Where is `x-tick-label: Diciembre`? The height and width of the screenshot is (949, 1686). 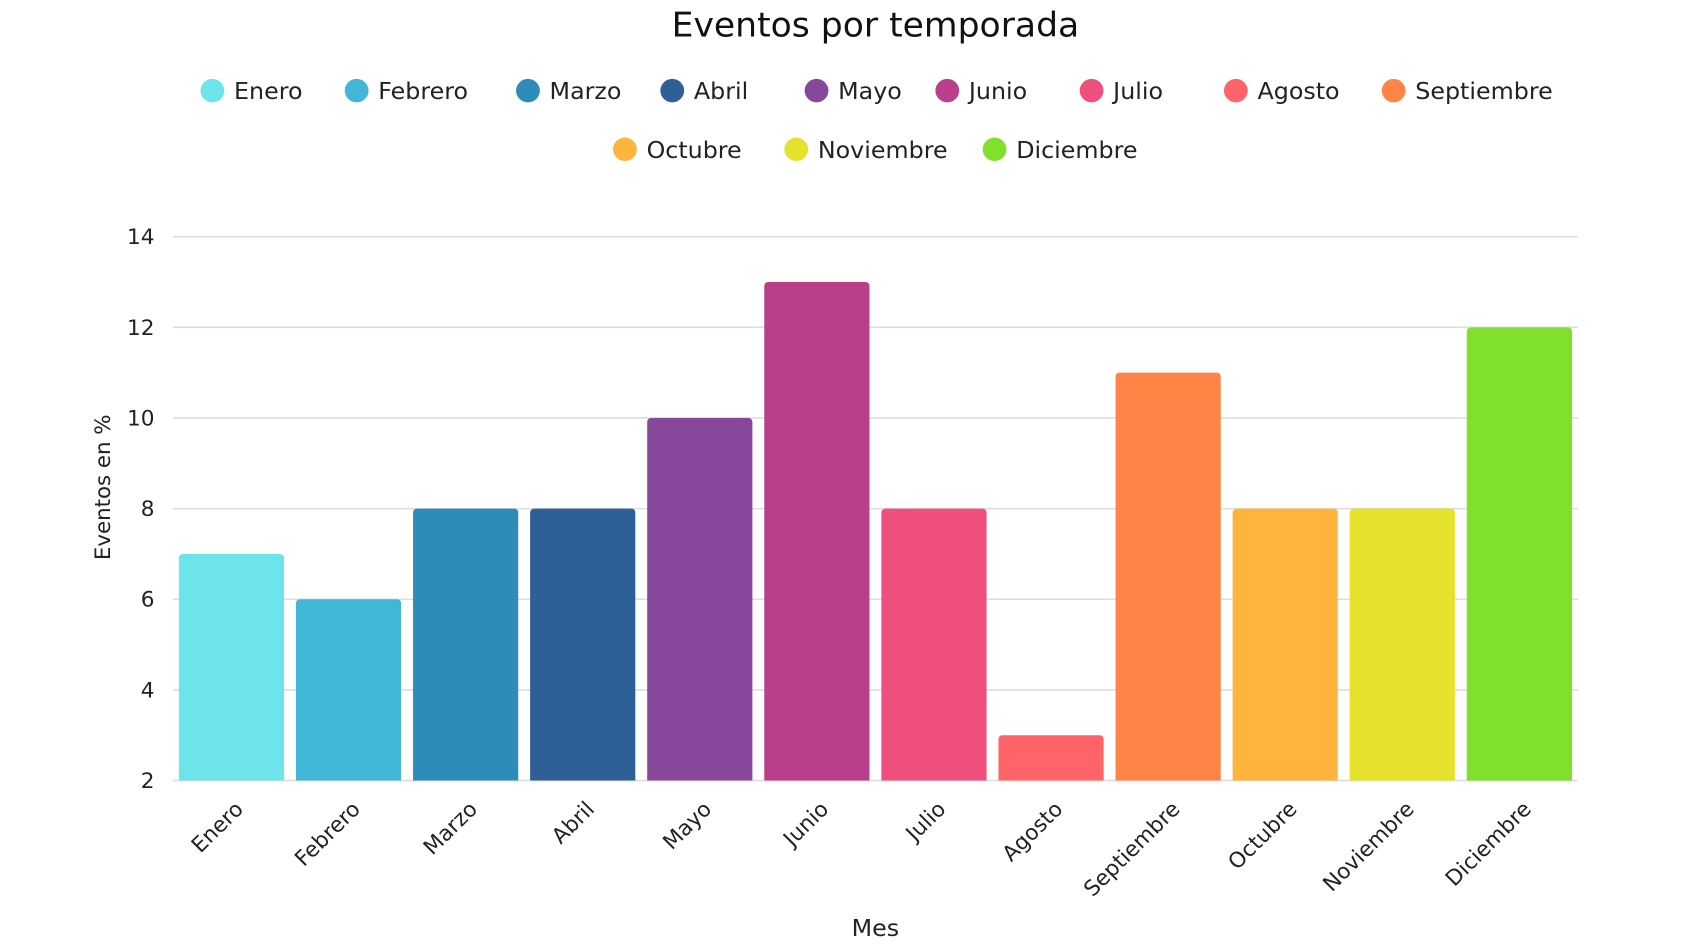
x-tick-label: Diciembre is located at coordinates (1489, 844).